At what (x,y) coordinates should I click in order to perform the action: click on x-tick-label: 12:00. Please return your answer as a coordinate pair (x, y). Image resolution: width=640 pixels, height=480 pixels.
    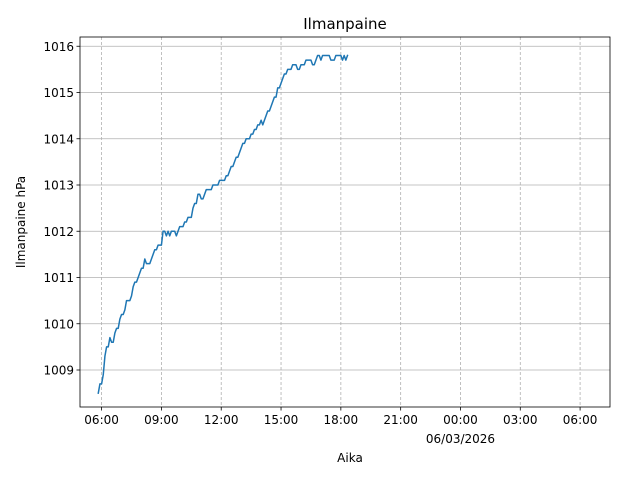
    Looking at the image, I should click on (221, 420).